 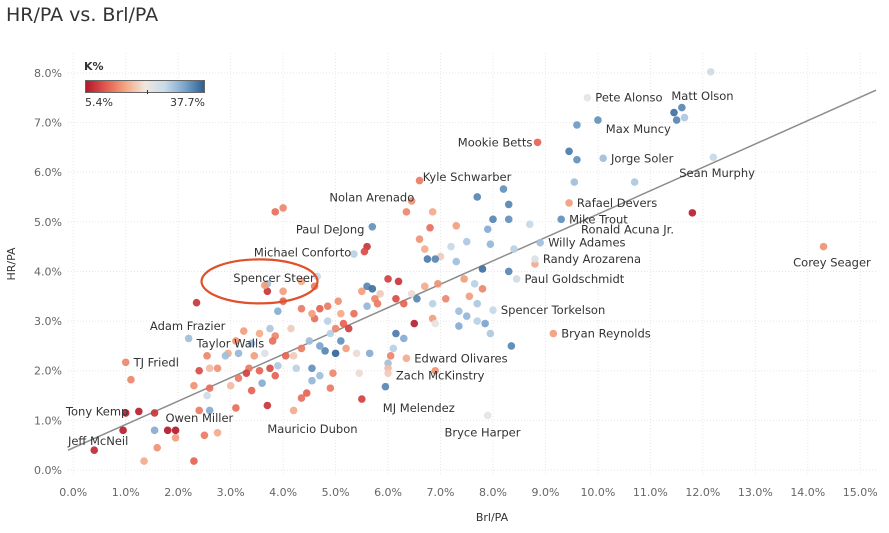 I want to click on point-label: Owen Miller, so click(x=199, y=418).